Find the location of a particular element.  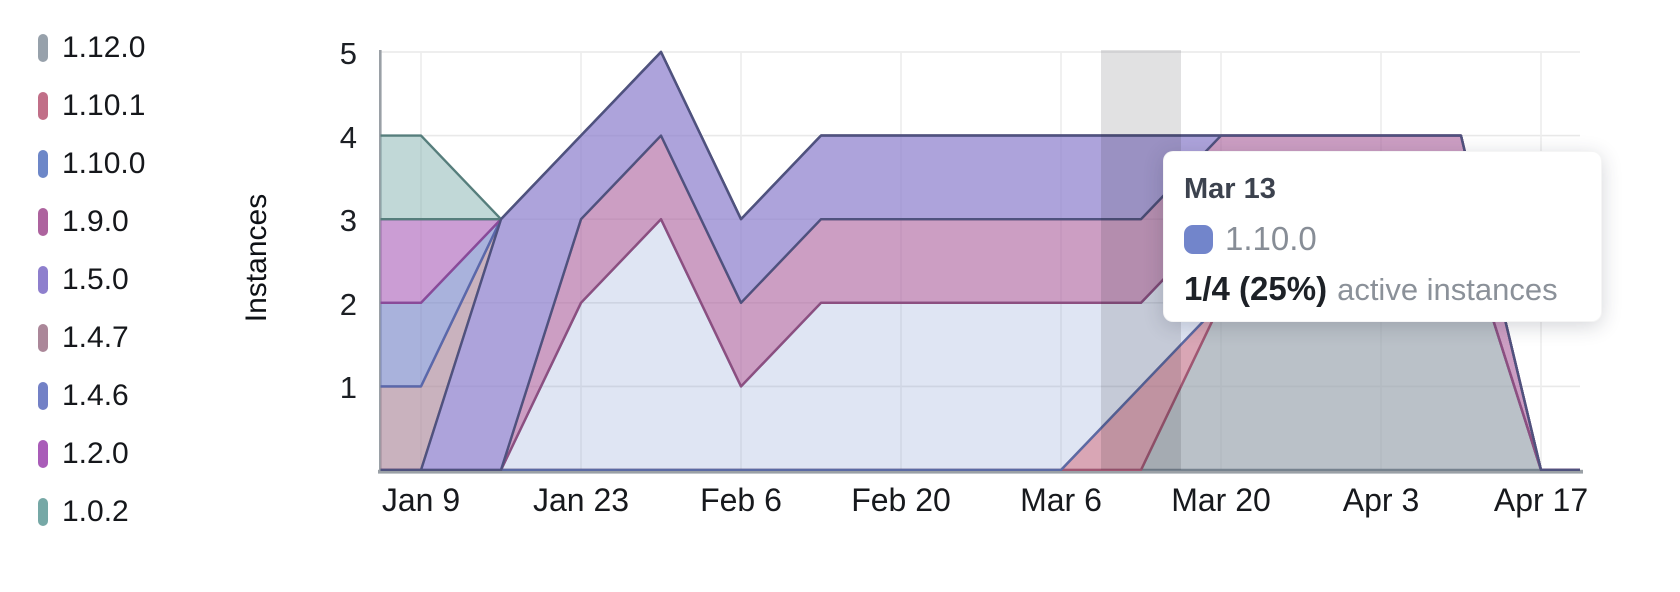

tooltip-series-name: 1.10.0 is located at coordinates (1271, 238).